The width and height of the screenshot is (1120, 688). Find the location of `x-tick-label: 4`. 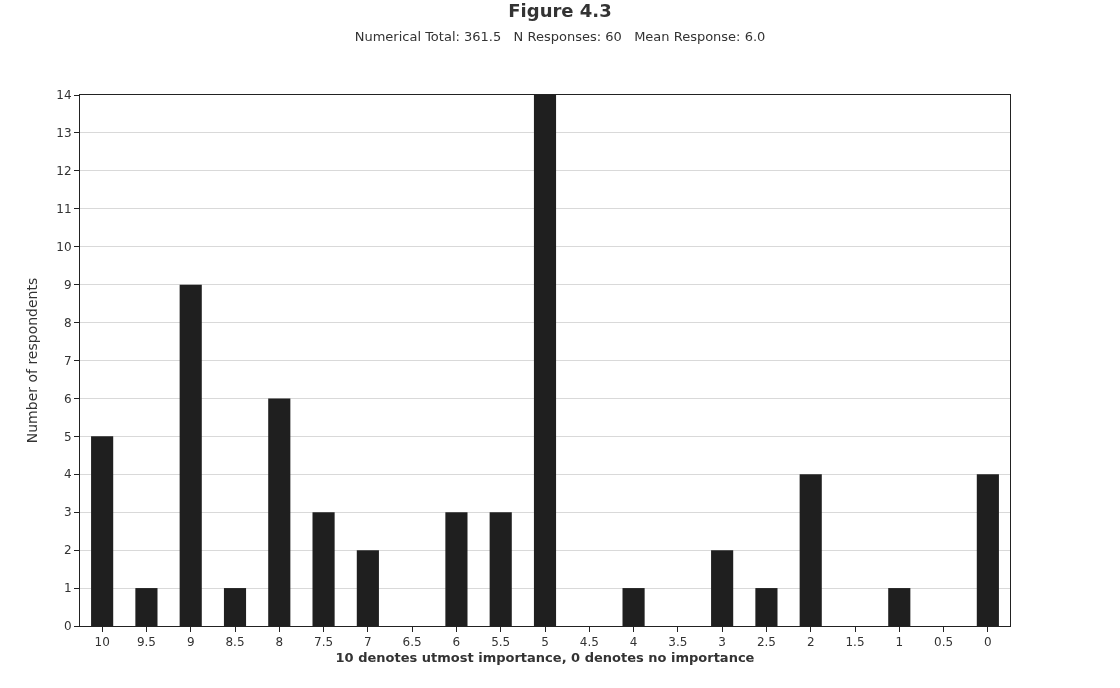

x-tick-label: 4 is located at coordinates (633, 642).